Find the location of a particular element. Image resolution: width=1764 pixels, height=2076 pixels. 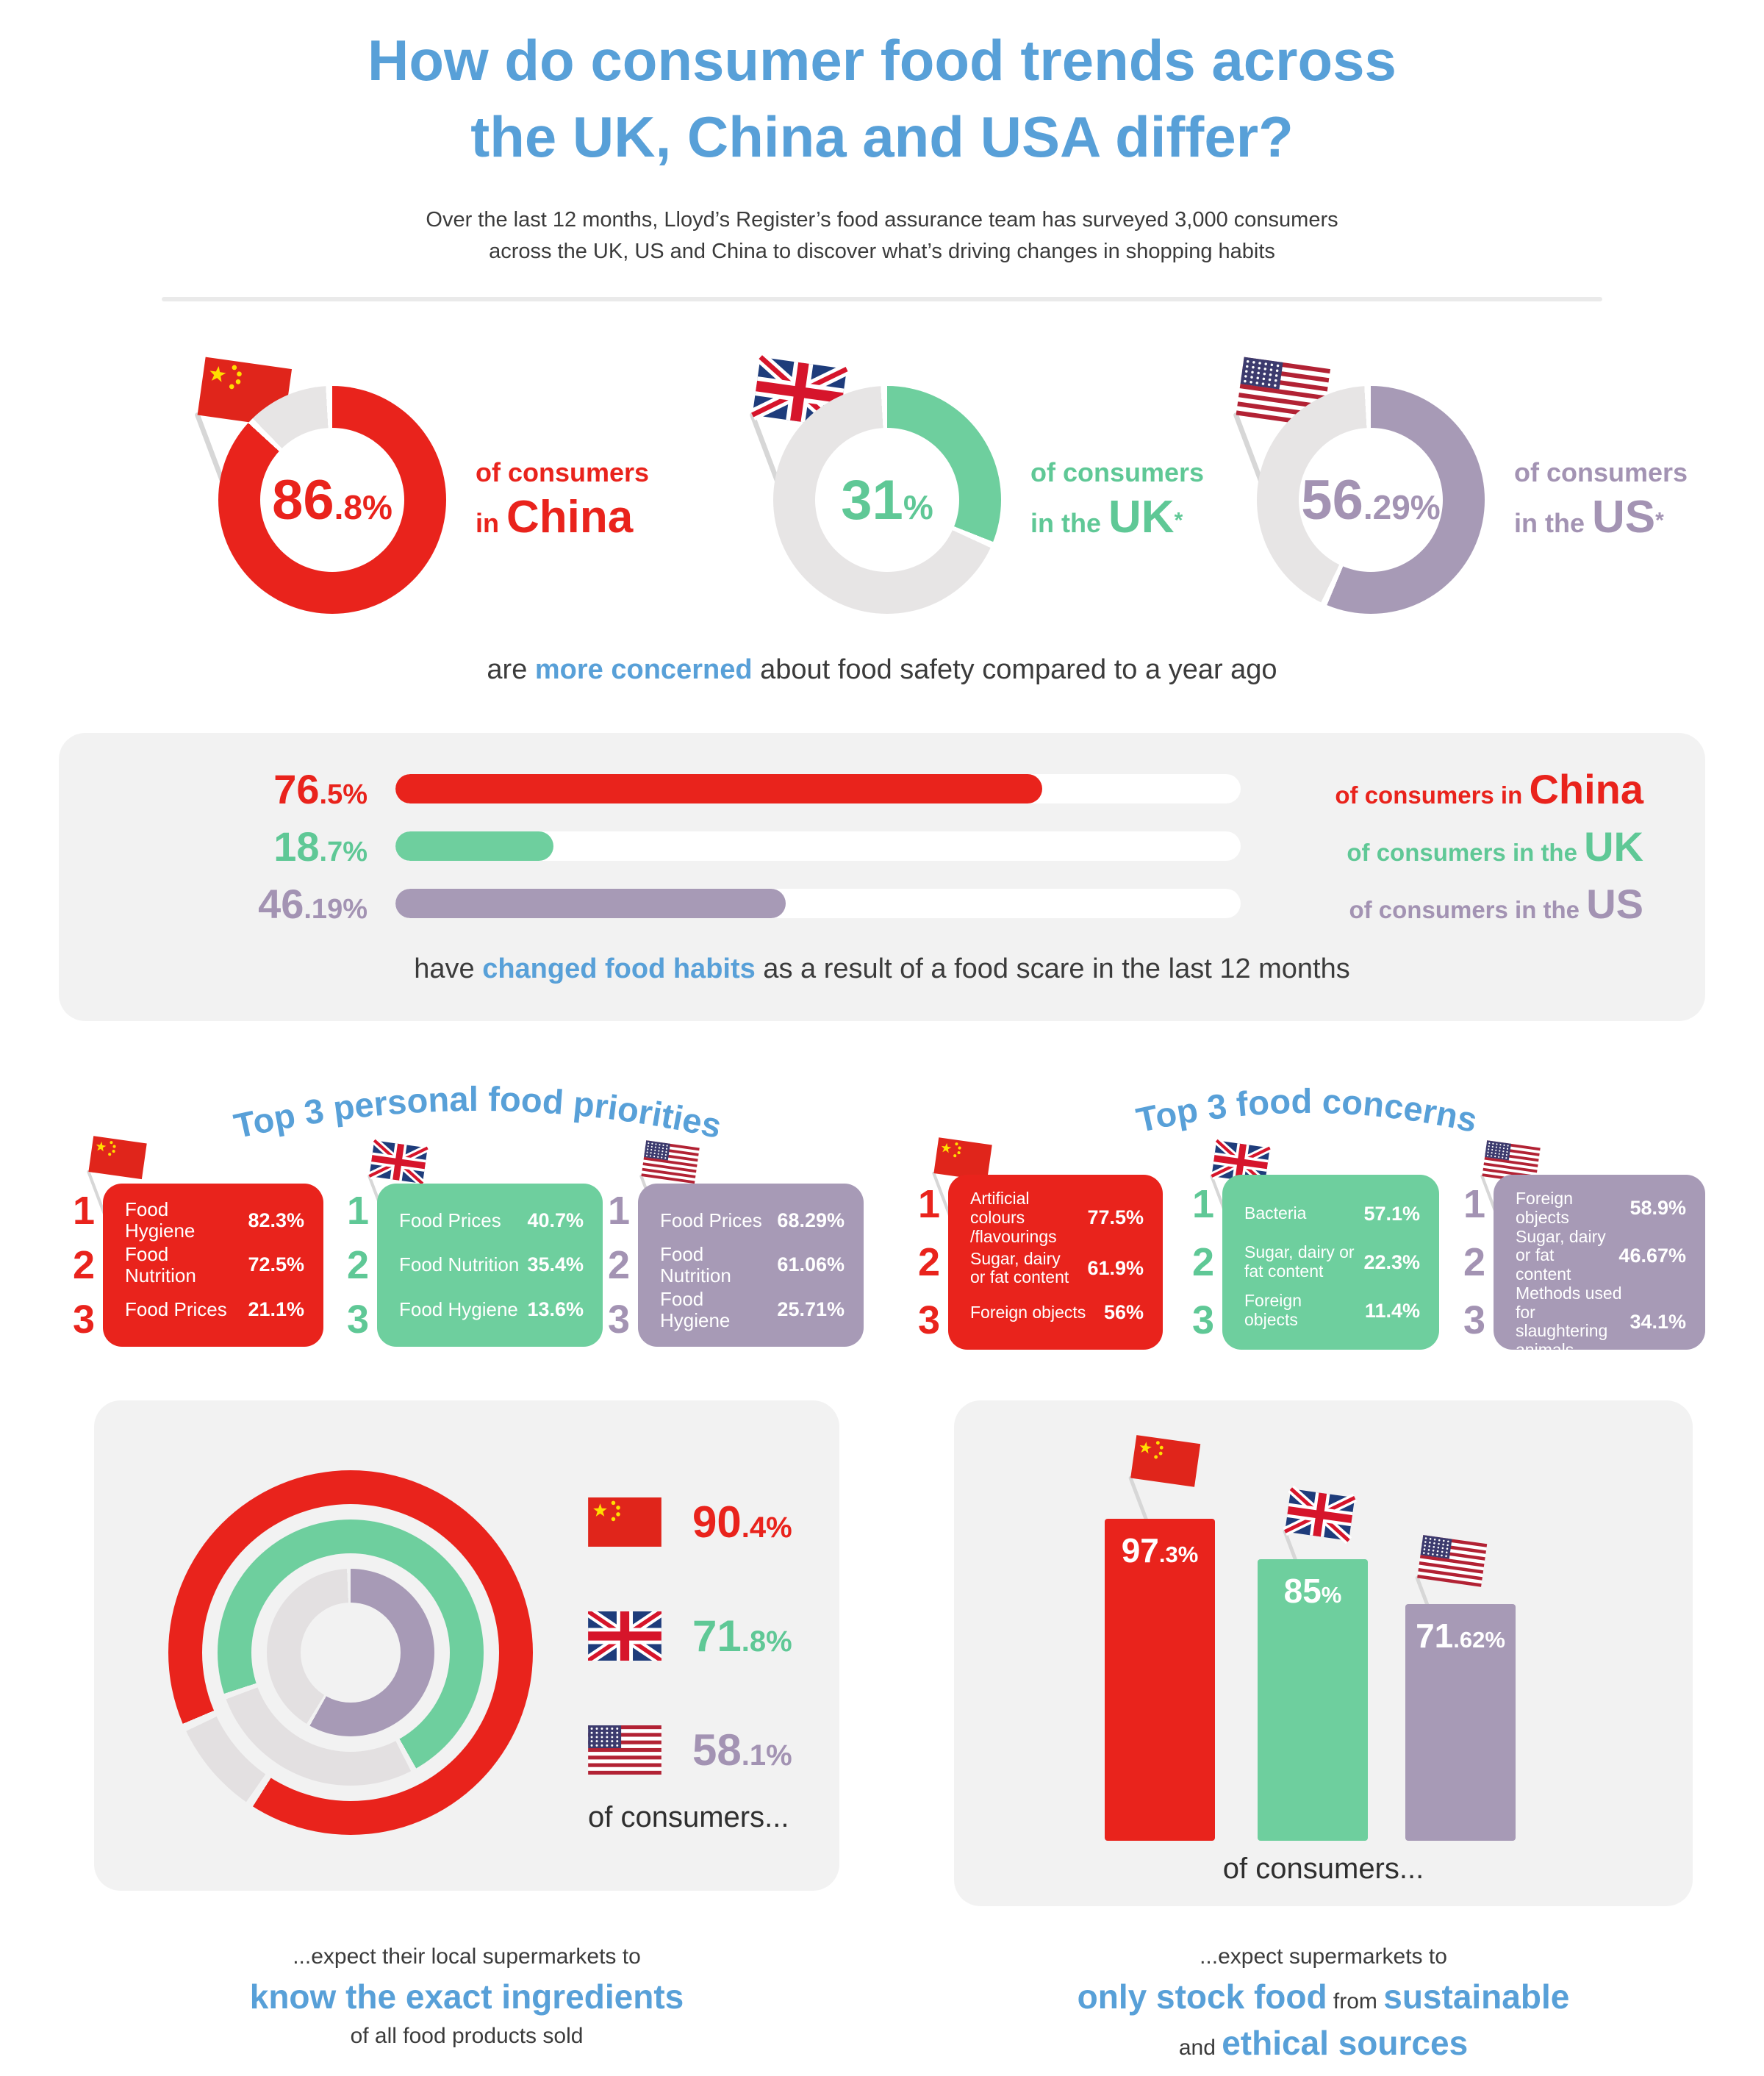

china-donut-label-line1: of consumers is located at coordinates (563, 472).